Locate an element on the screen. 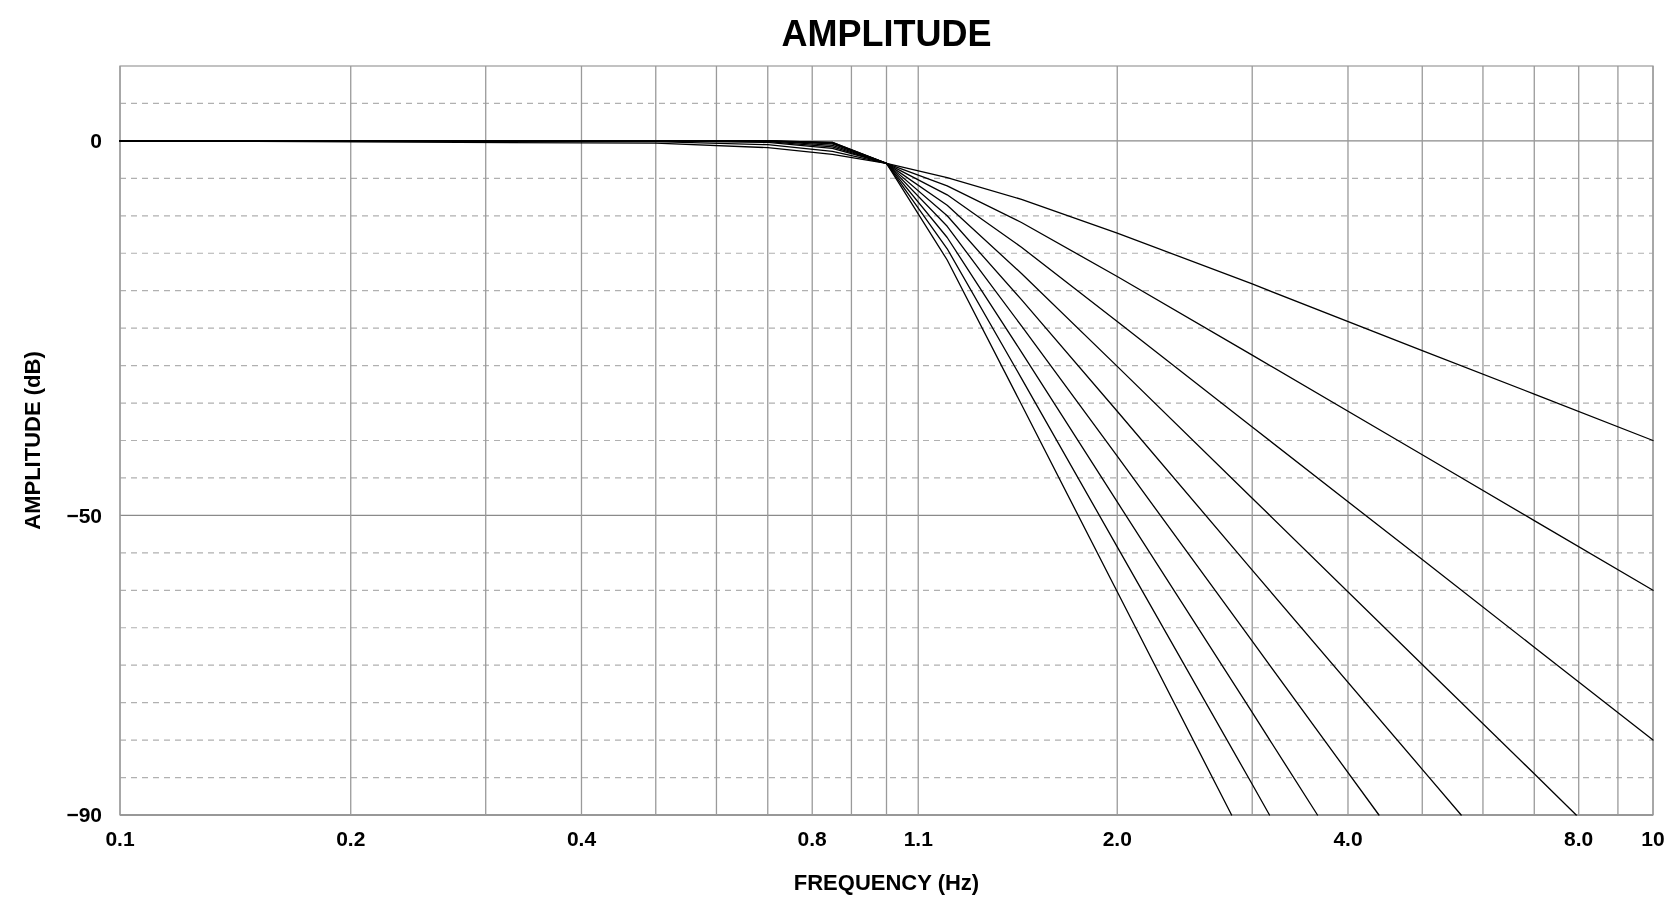 The height and width of the screenshot is (904, 1678). y-axis-title: AMPLITUDE (dB) is located at coordinates (32, 440).